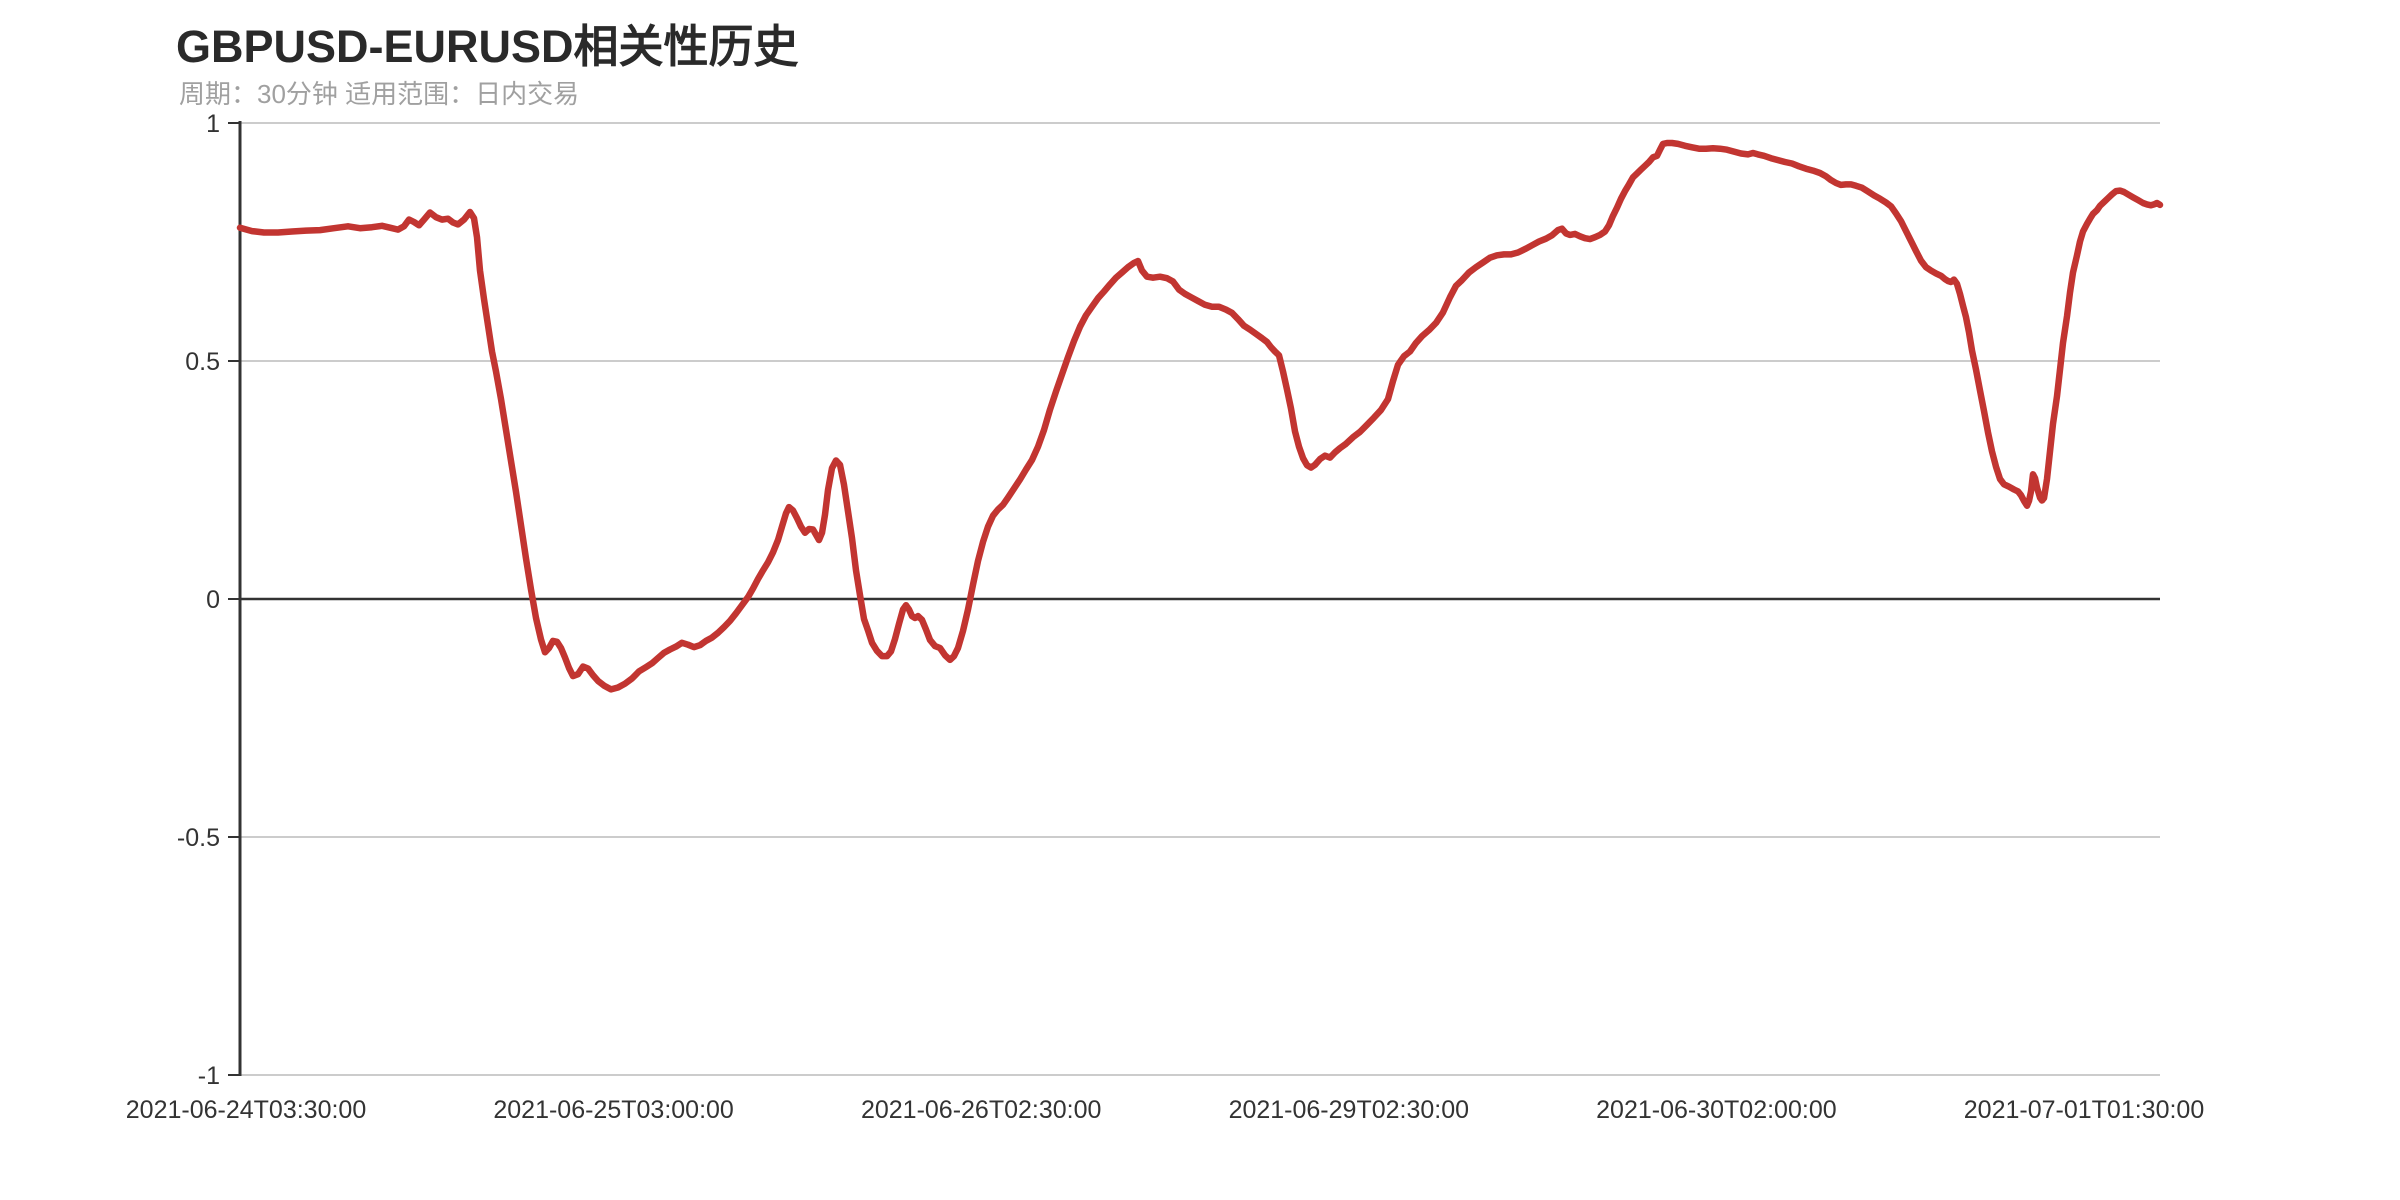 This screenshot has height=1200, width=2400. Describe the element at coordinates (1716, 1110) in the screenshot. I see `x-axis-tick-label: 2021-06-30T02:00:00` at that location.